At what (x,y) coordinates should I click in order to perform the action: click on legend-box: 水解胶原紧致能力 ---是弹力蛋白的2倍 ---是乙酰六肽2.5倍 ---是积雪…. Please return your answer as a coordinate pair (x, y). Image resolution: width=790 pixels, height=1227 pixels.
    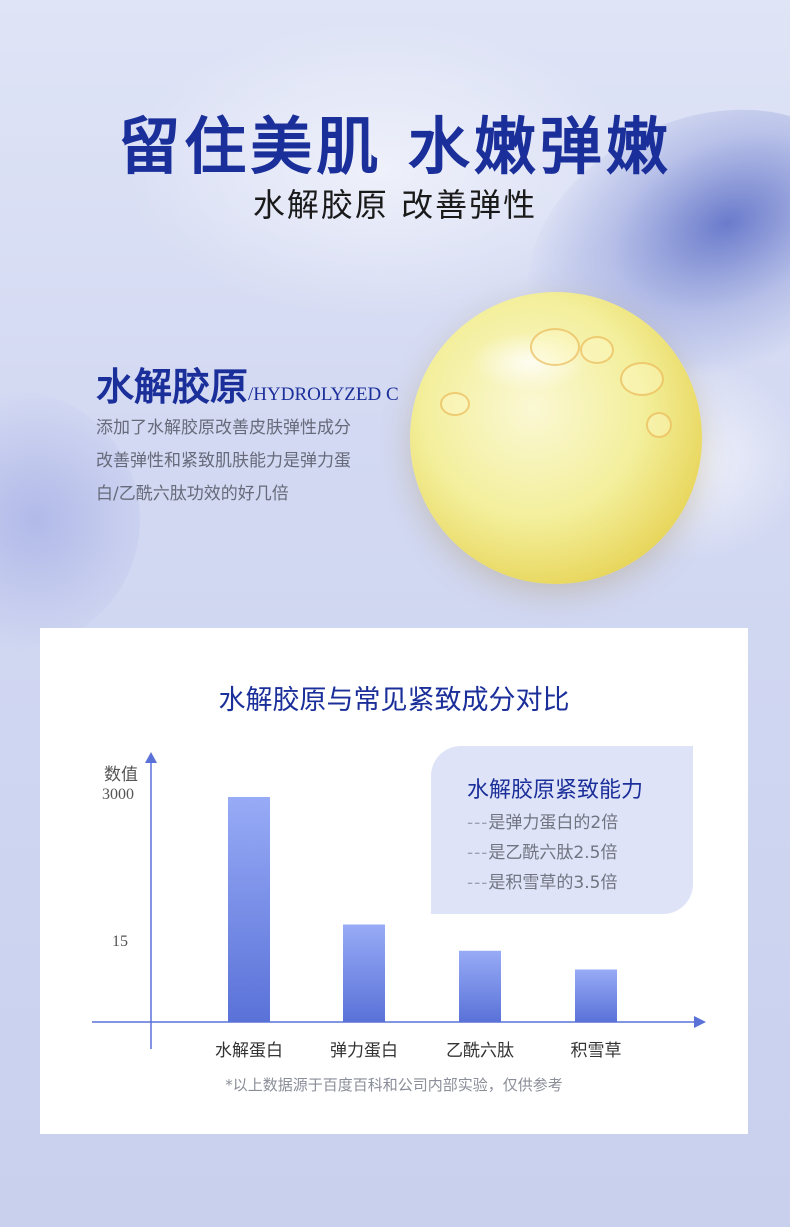
    Looking at the image, I should click on (562, 830).